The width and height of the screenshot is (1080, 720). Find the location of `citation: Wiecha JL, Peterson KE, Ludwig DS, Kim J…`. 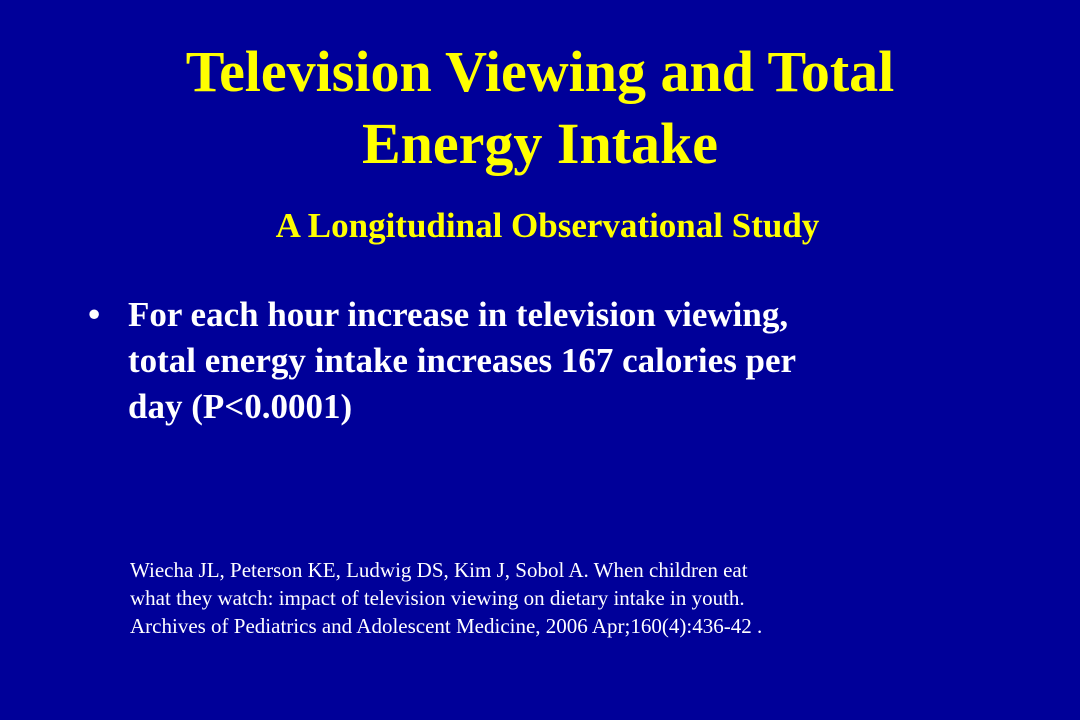

citation: Wiecha JL, Peterson KE, Ludwig DS, Kim J… is located at coordinates (560, 598).